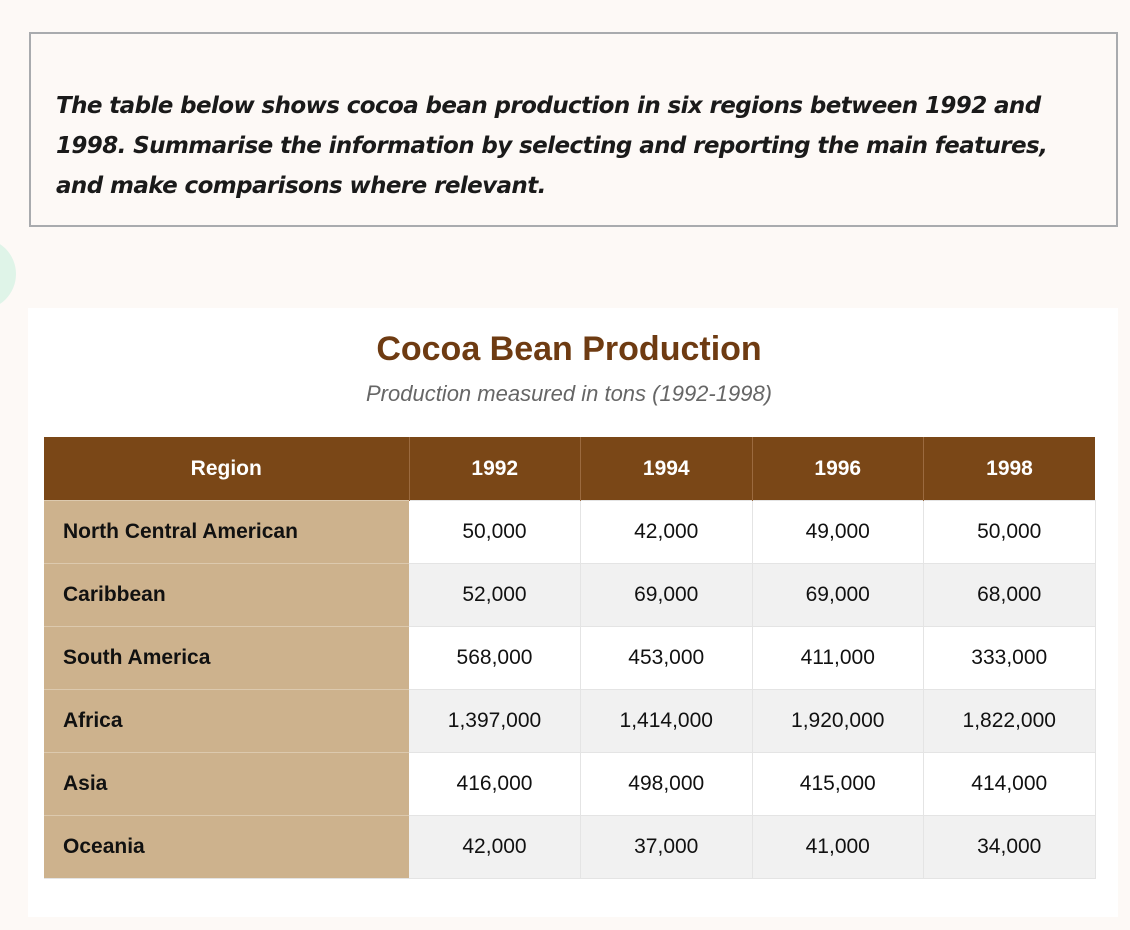  I want to click on value-cell: 453,000, so click(666, 658).